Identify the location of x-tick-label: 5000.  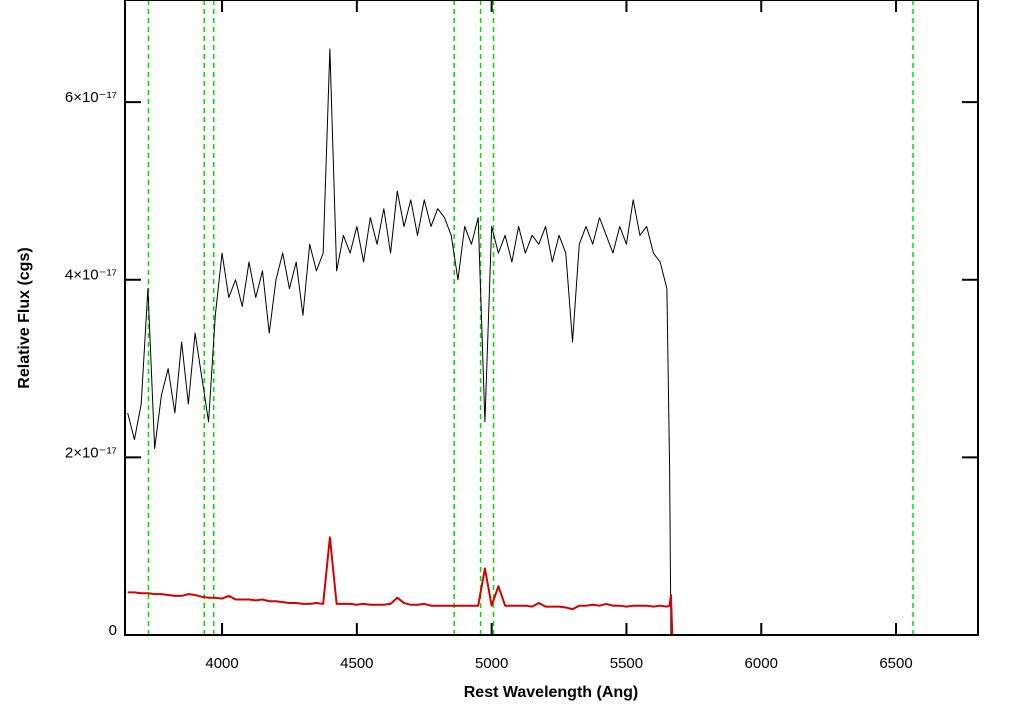
(491, 663).